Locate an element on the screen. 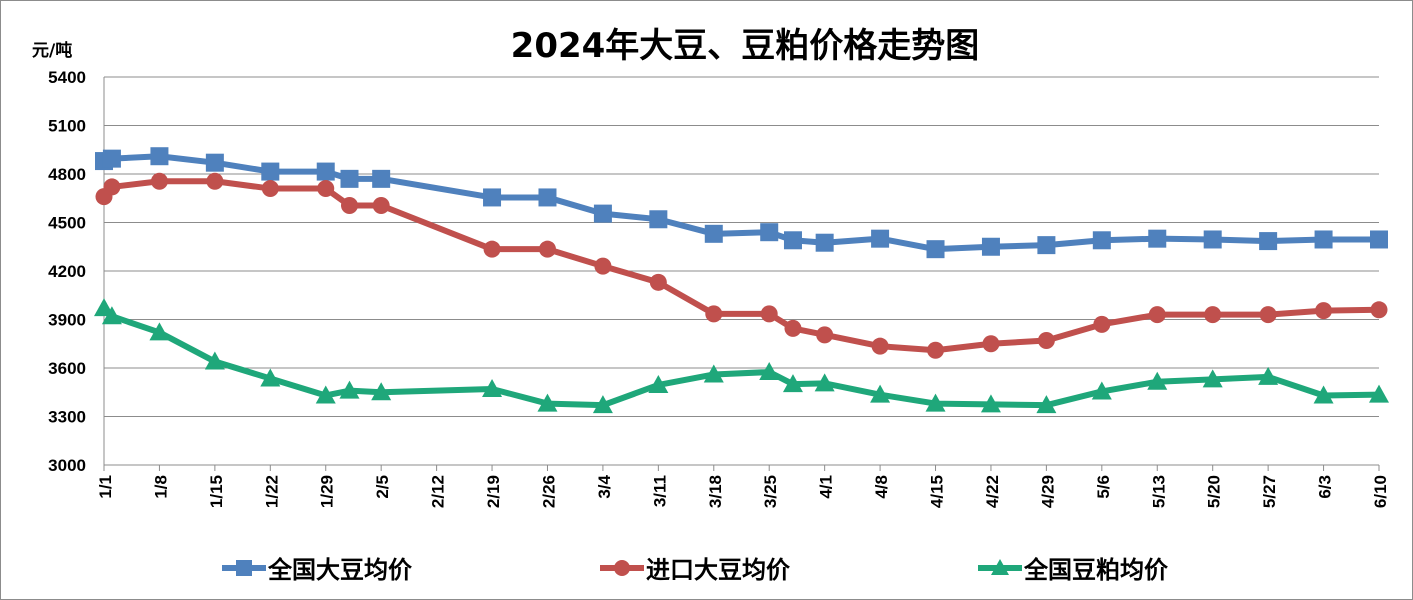  legend-swatch-triangle is located at coordinates (1000, 566).